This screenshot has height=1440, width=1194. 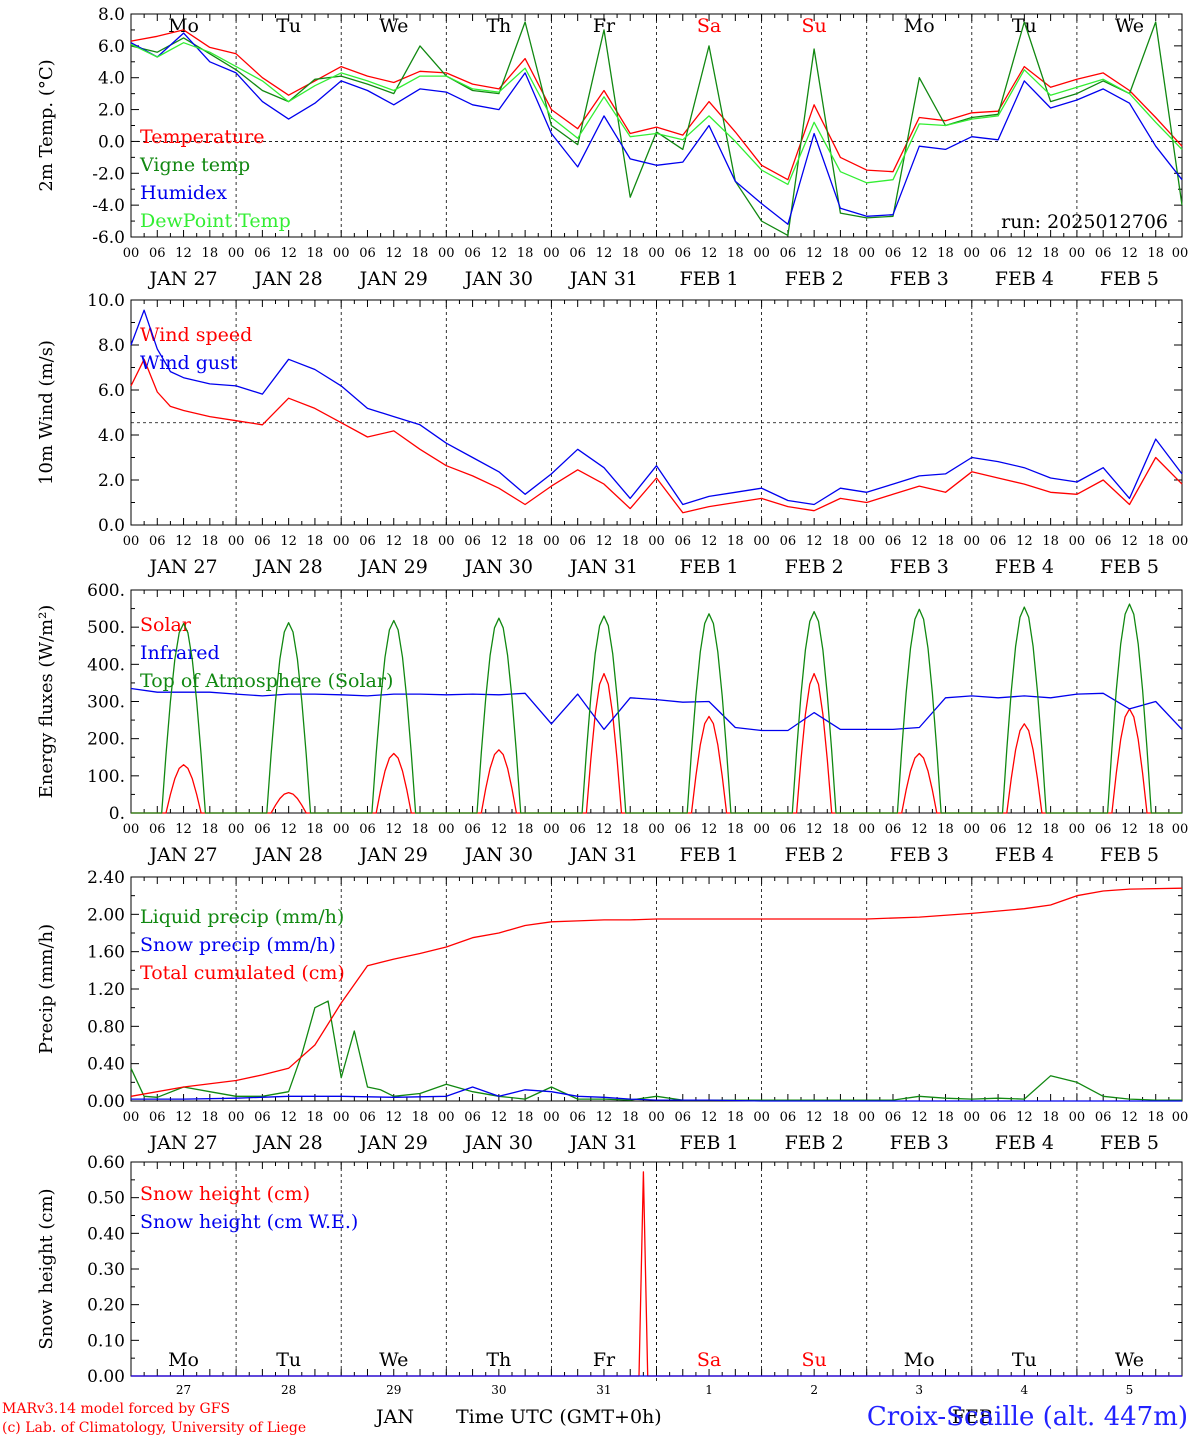 I want to click on series-line-lightgreen, so click(x=656, y=114).